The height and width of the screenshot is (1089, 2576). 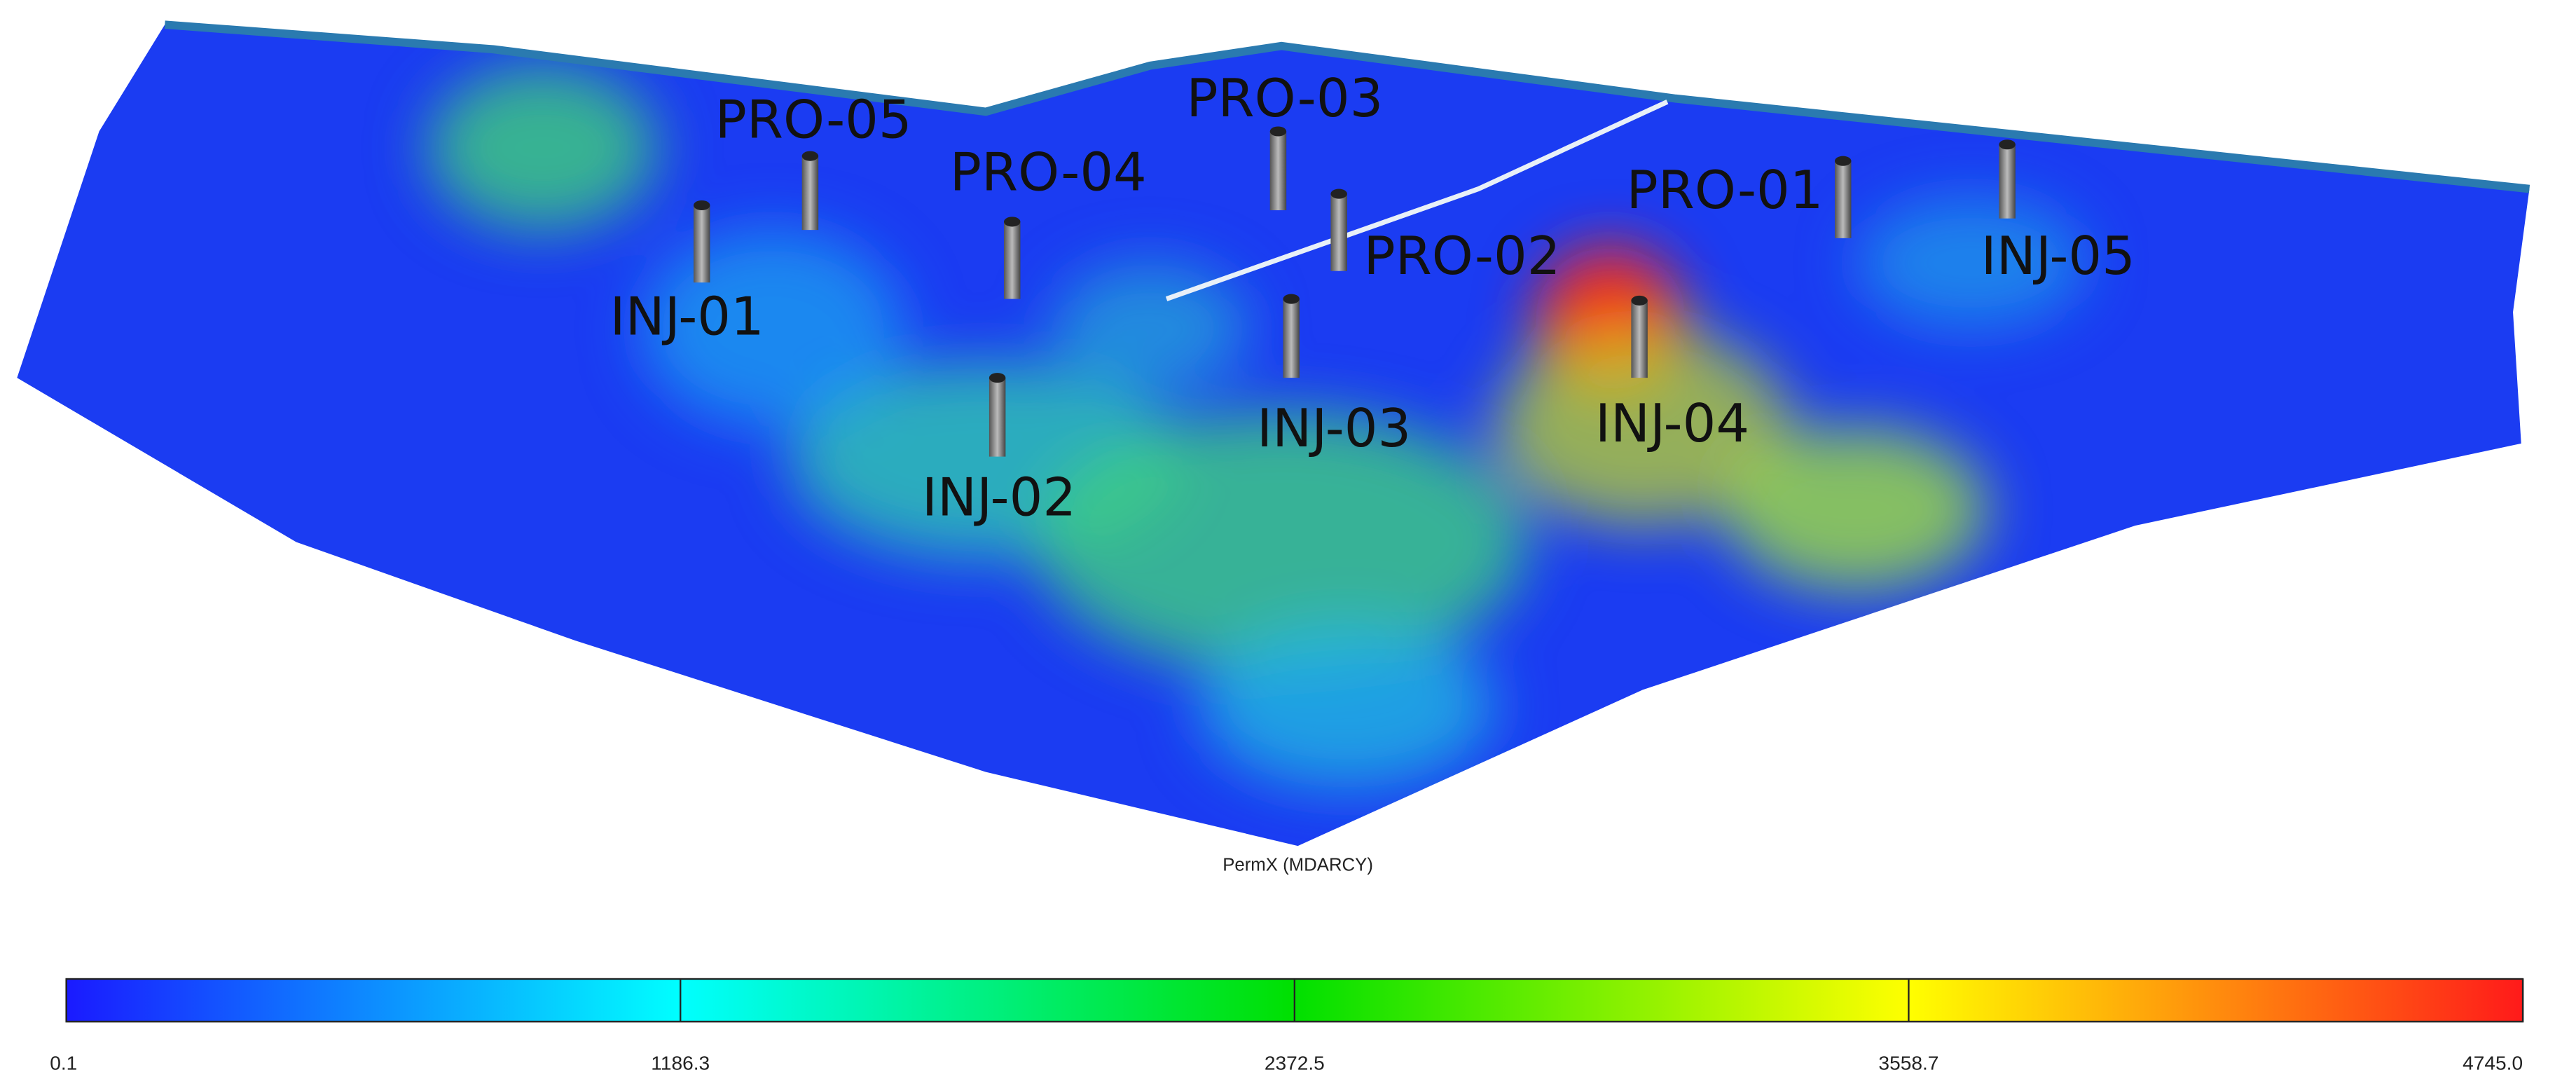 I want to click on well-label: INJ-05, so click(x=2058, y=256).